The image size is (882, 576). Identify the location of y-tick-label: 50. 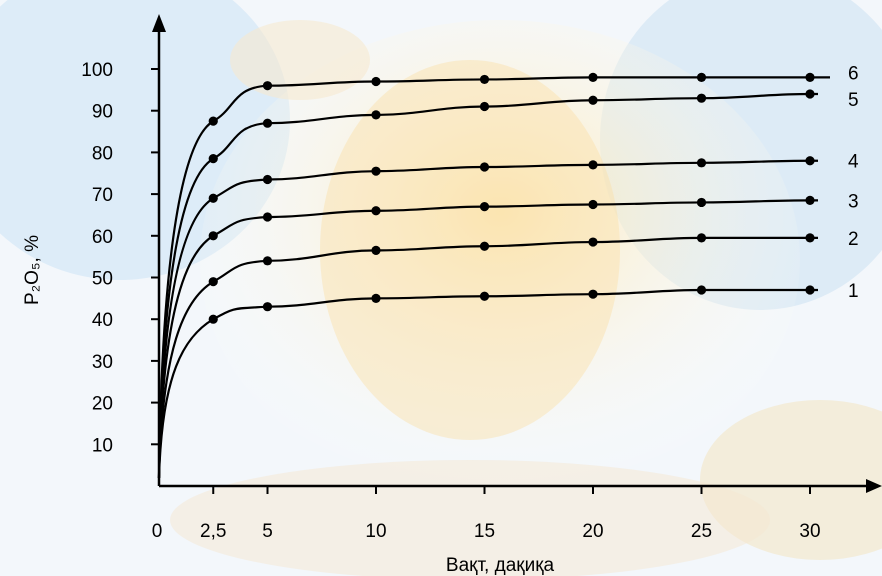
(102, 279).